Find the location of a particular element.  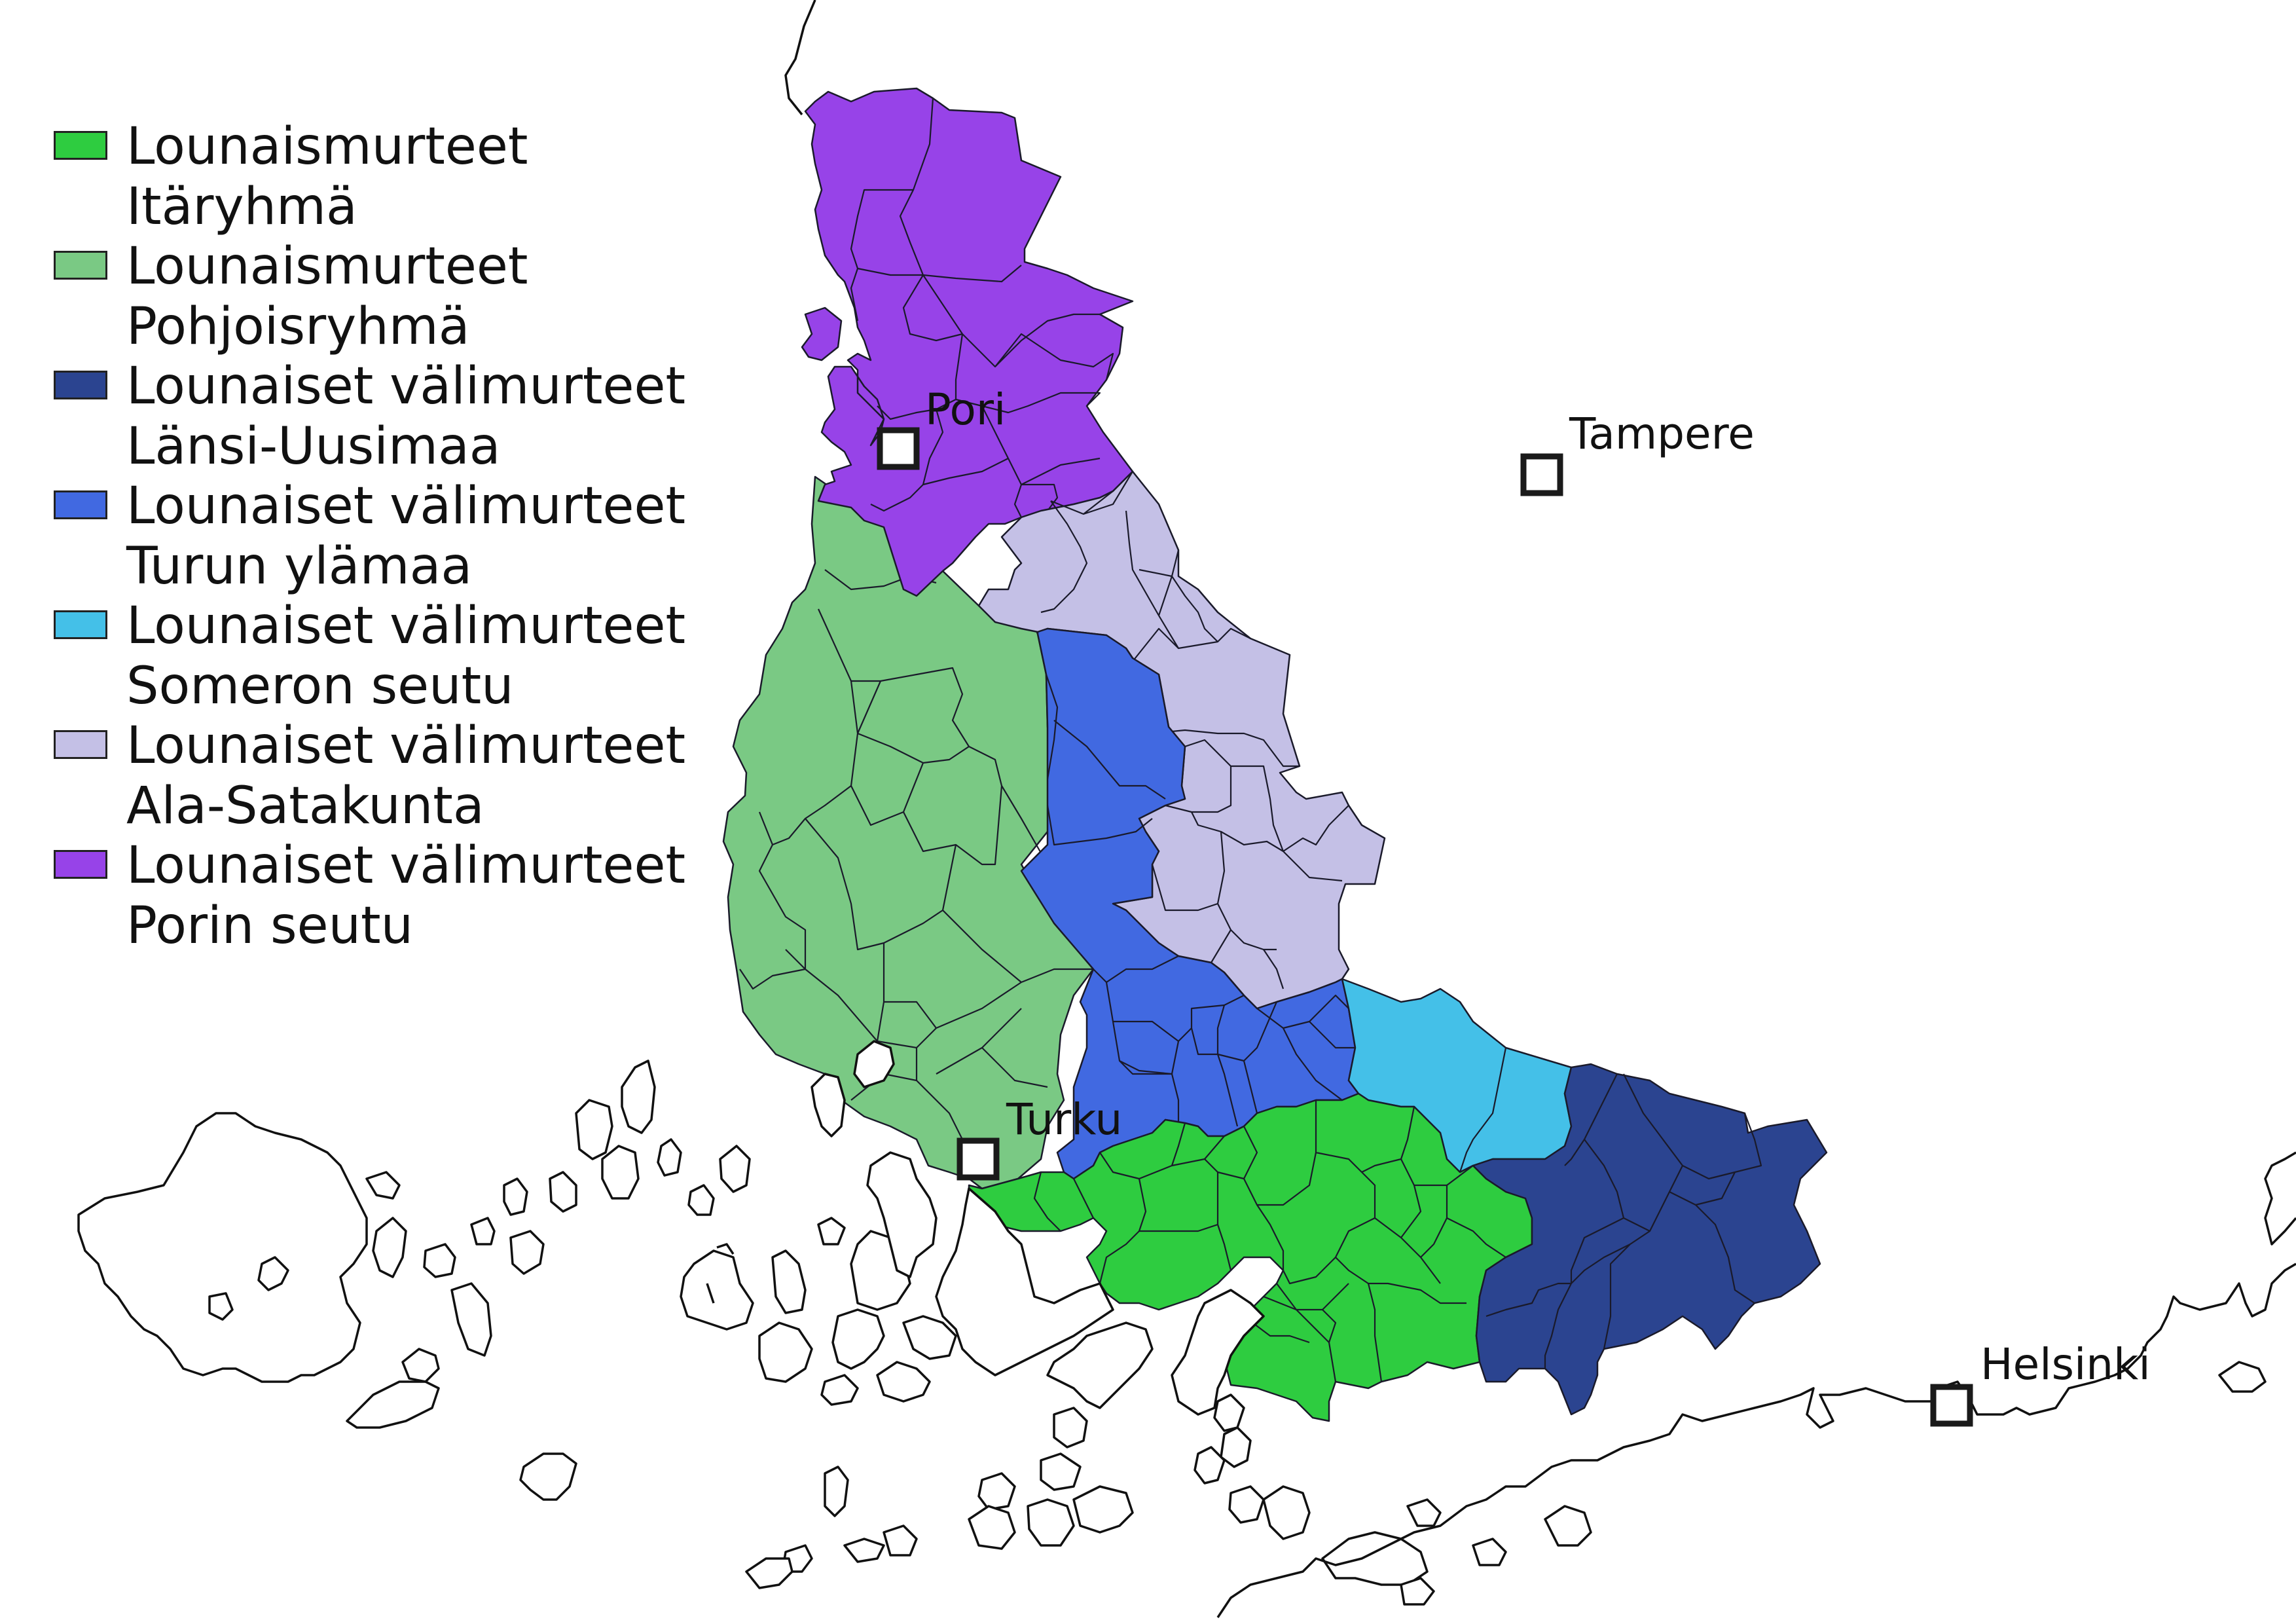

northern-coastline is located at coordinates (800, 58).